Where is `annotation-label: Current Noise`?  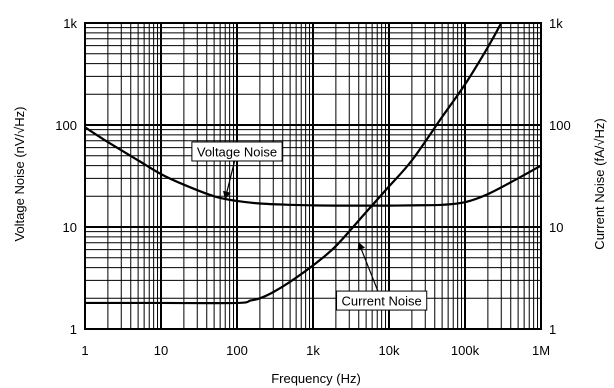
annotation-label: Current Noise is located at coordinates (382, 301).